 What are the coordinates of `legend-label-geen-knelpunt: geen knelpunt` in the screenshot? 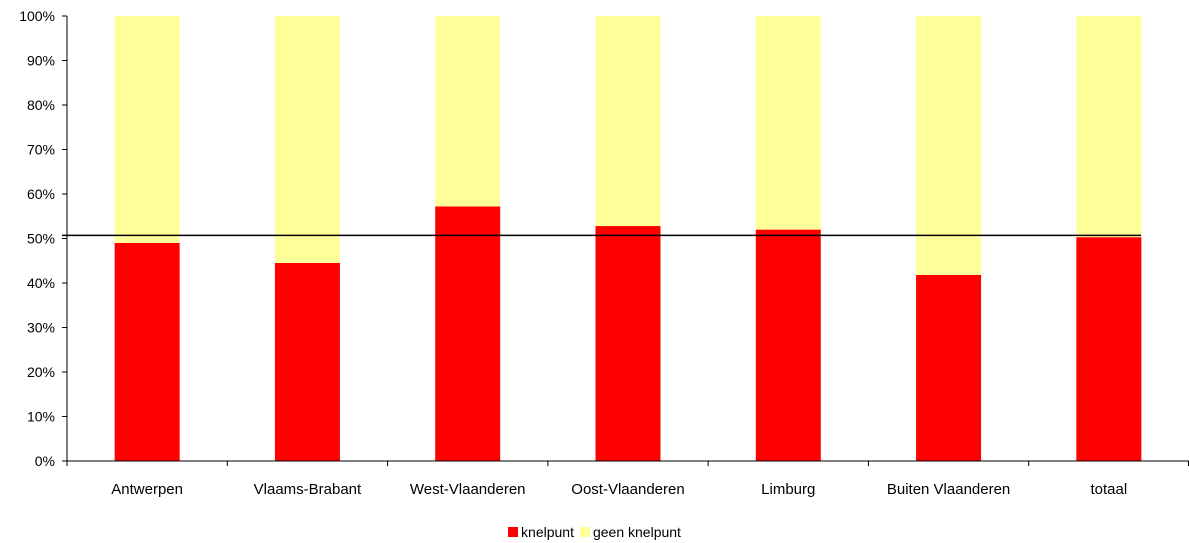 It's located at (636, 532).